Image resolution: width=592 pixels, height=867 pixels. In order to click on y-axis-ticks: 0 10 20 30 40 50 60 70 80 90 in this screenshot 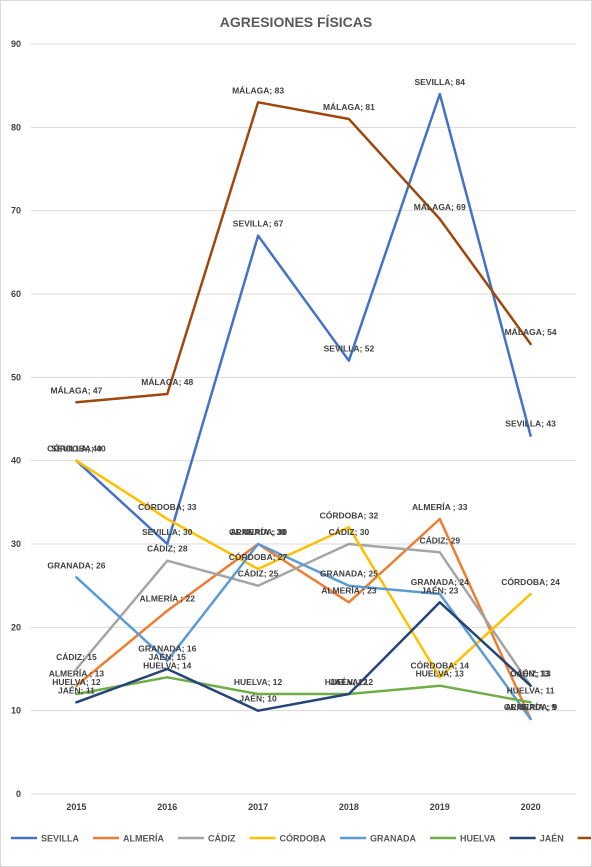, I will do `click(16, 419)`.